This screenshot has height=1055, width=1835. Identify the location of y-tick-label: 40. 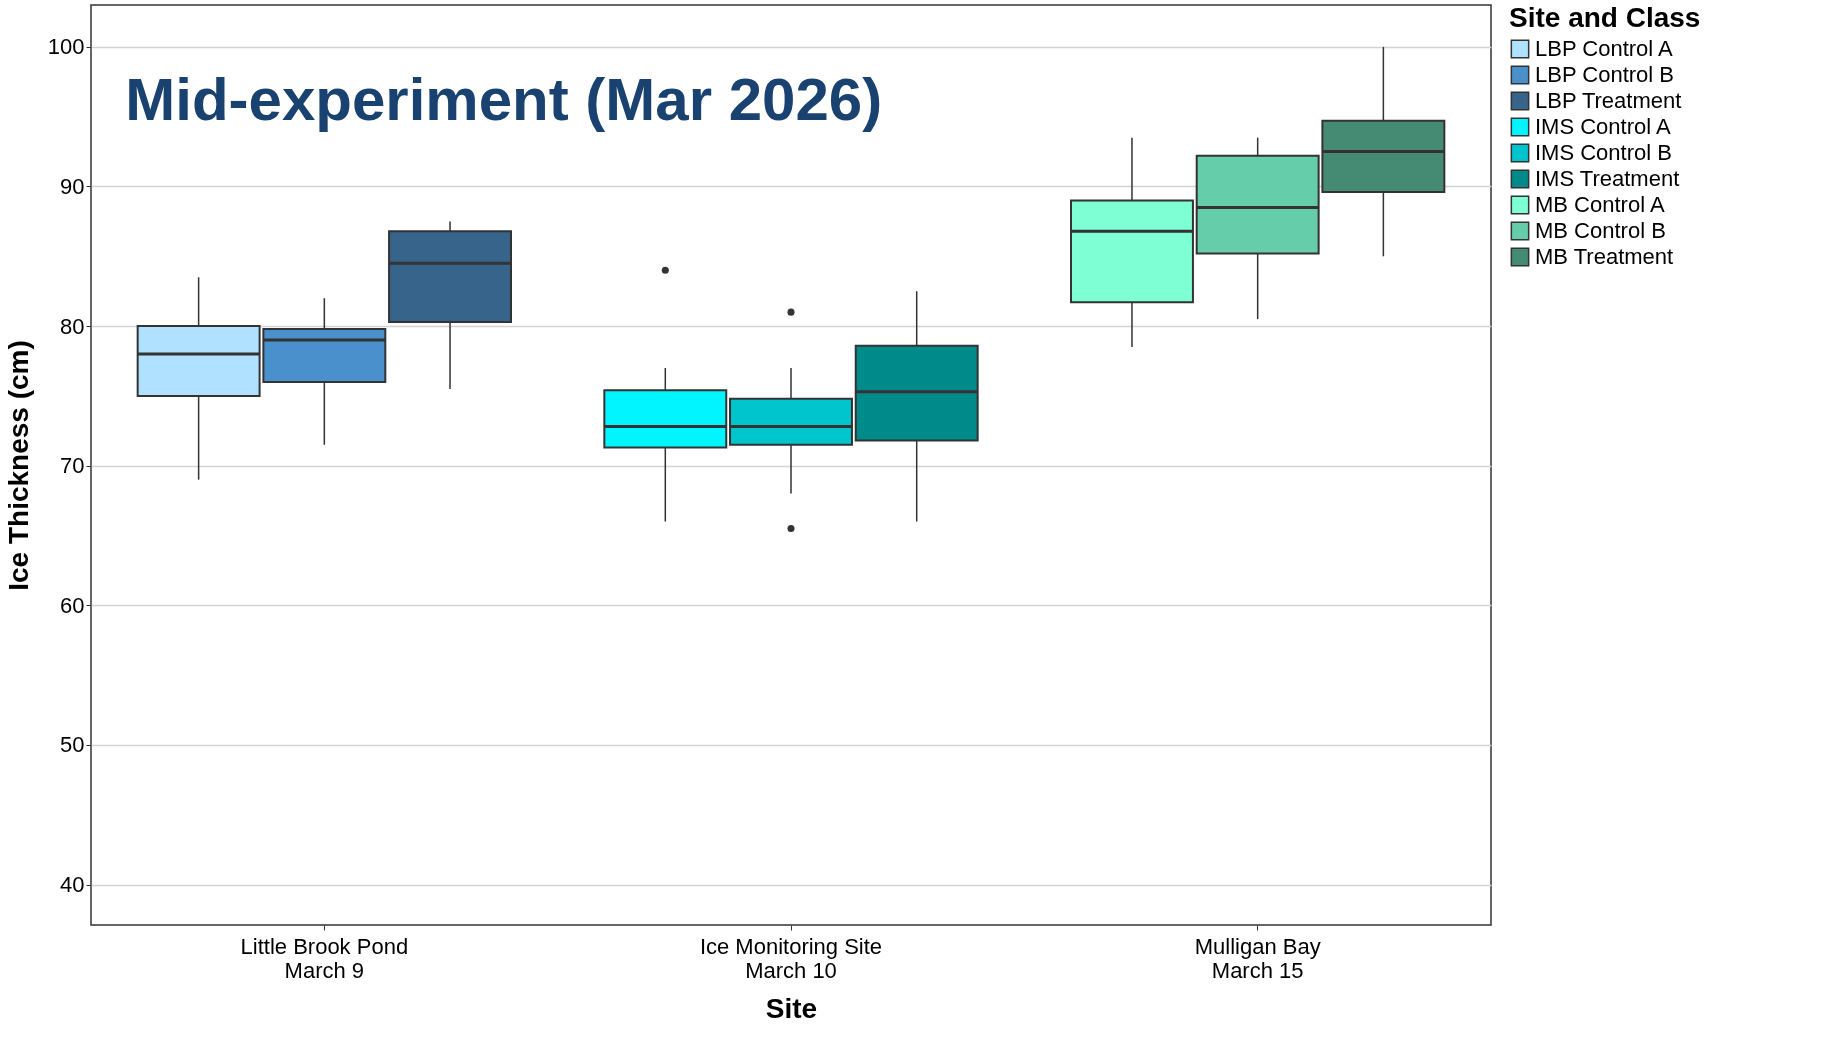
(72, 885).